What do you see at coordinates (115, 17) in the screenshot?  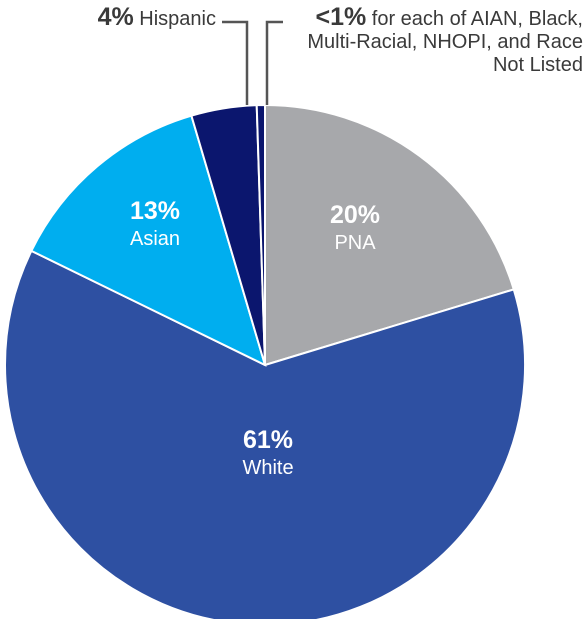 I see `slice-percent: 4%` at bounding box center [115, 17].